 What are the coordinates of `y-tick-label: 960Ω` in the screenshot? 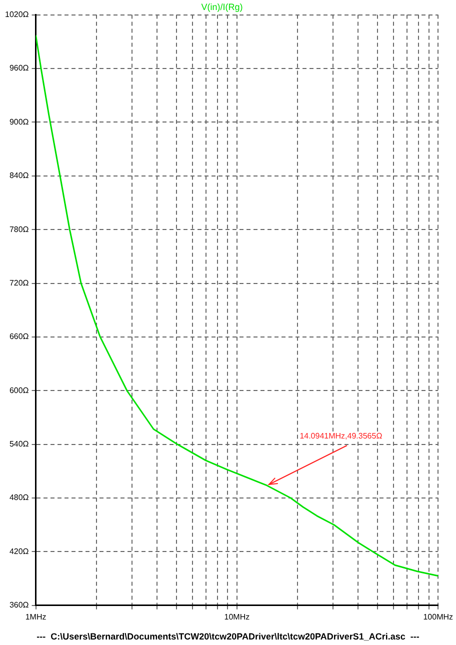 It's located at (19, 68).